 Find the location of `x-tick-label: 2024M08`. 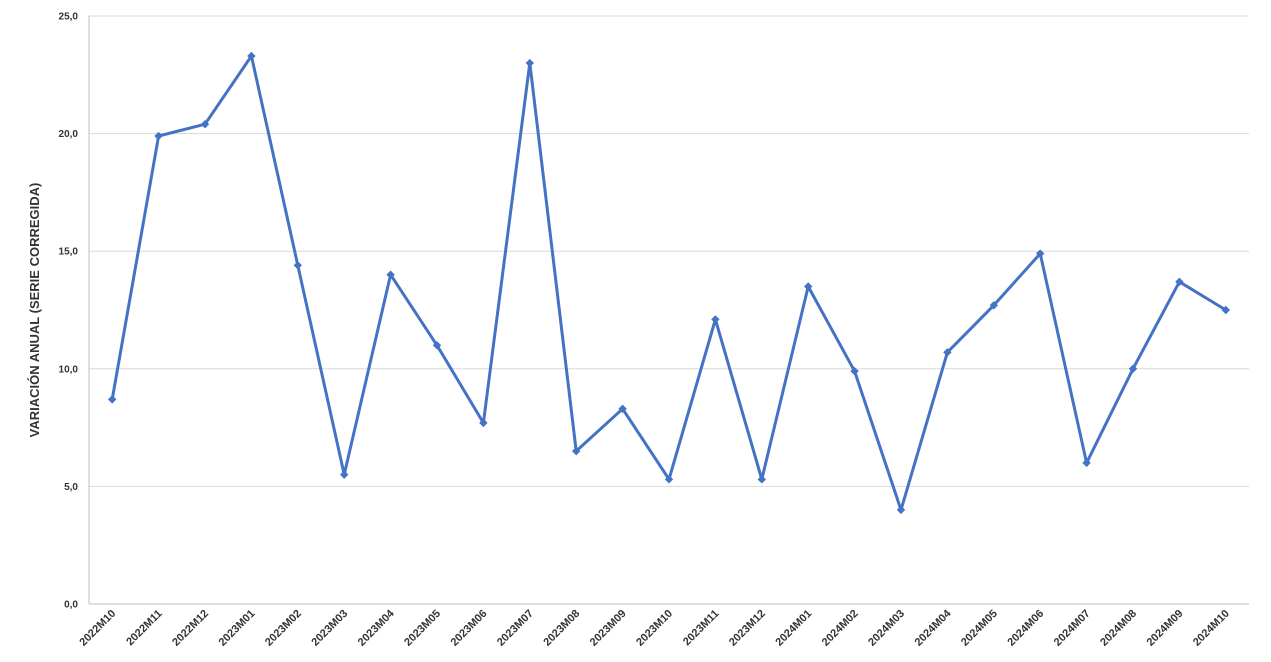

x-tick-label: 2024M08 is located at coordinates (1118, 628).